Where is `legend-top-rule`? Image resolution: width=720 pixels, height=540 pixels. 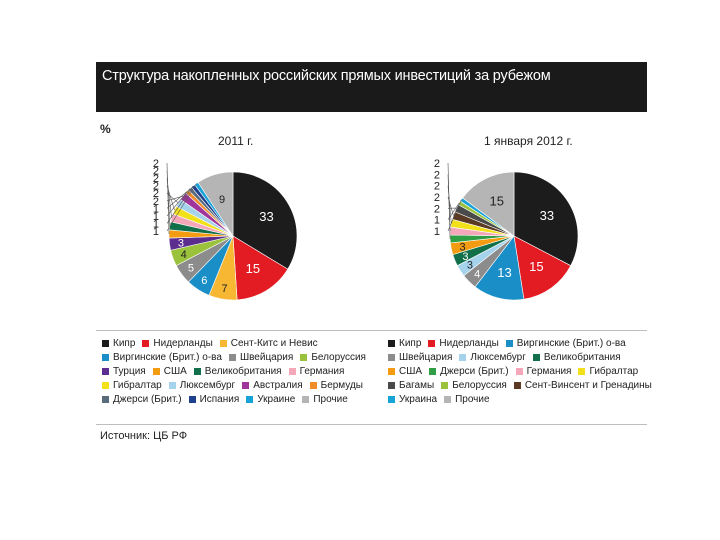 legend-top-rule is located at coordinates (371, 330).